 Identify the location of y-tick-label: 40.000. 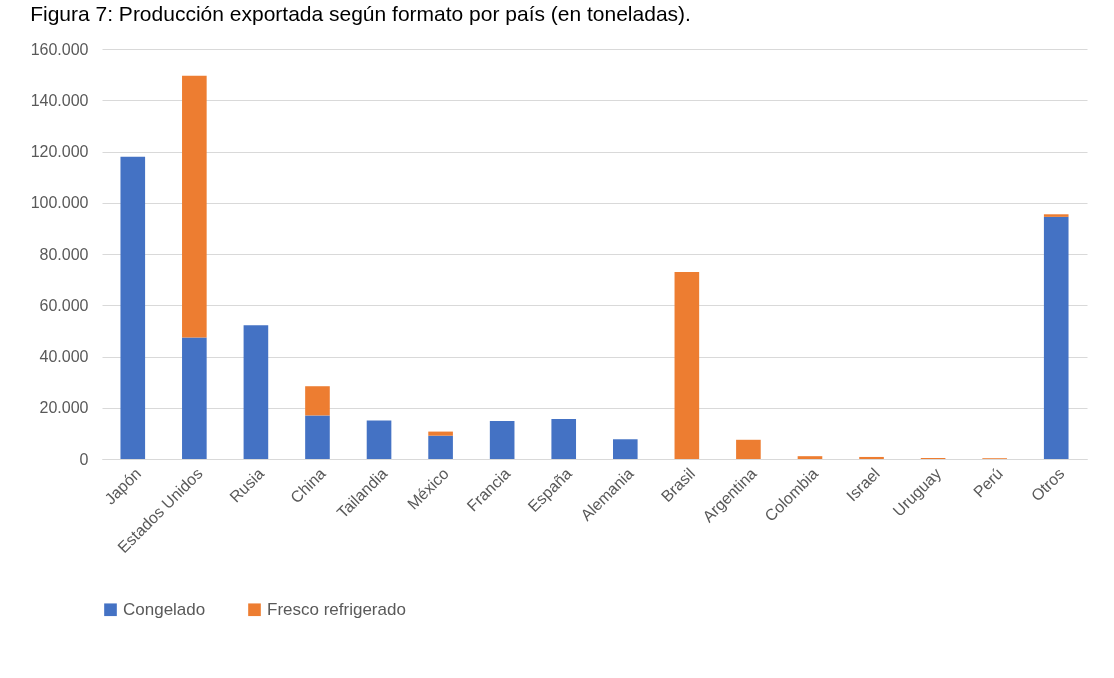
(64, 356).